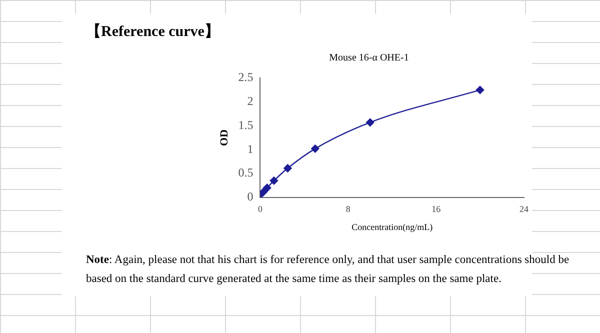  I want to click on y-axis-title: OD, so click(224, 137).